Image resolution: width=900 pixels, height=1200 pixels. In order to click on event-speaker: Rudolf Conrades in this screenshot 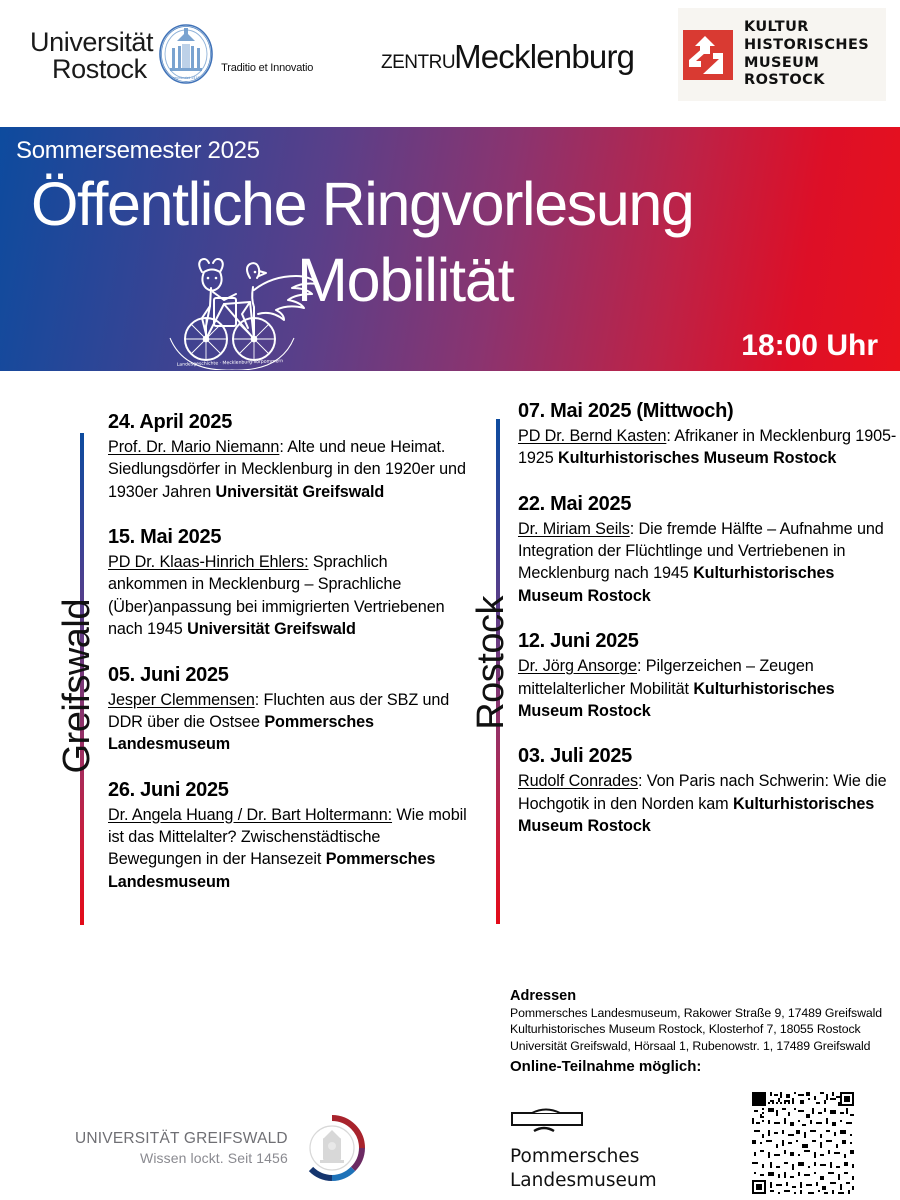, I will do `click(578, 781)`.